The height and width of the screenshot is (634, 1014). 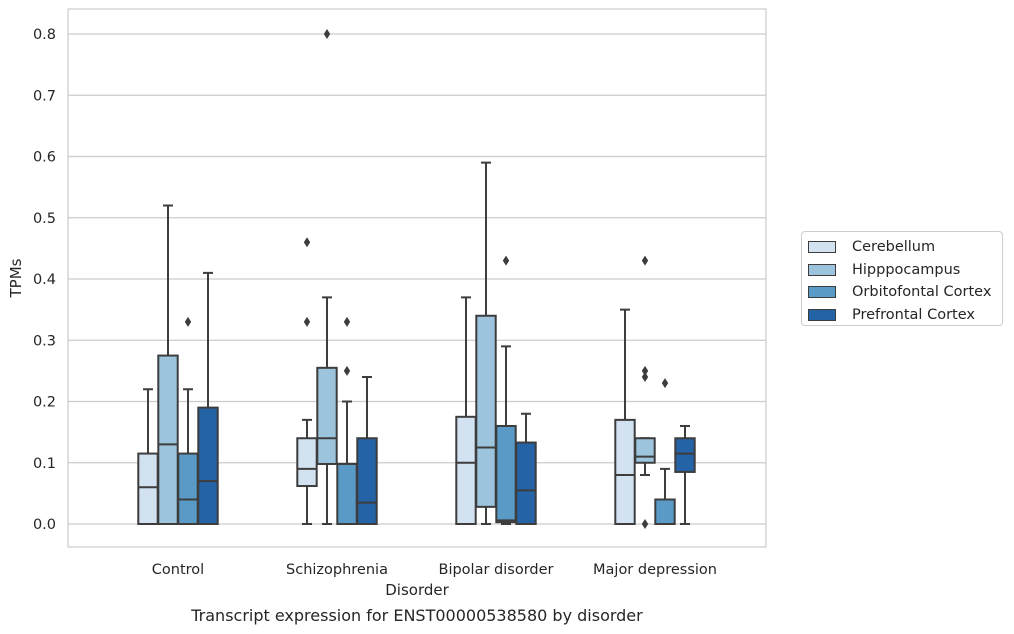 What do you see at coordinates (337, 570) in the screenshot?
I see `x-tick-label: Schizophrenia` at bounding box center [337, 570].